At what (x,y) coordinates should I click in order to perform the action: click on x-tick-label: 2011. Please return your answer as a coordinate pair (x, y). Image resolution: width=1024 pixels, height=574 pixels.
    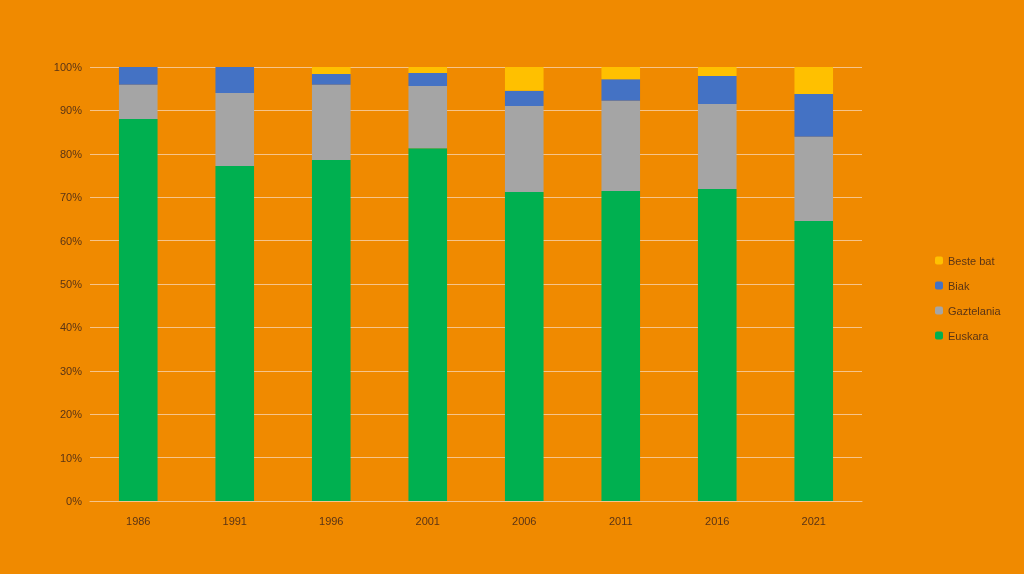
    Looking at the image, I should click on (620, 520).